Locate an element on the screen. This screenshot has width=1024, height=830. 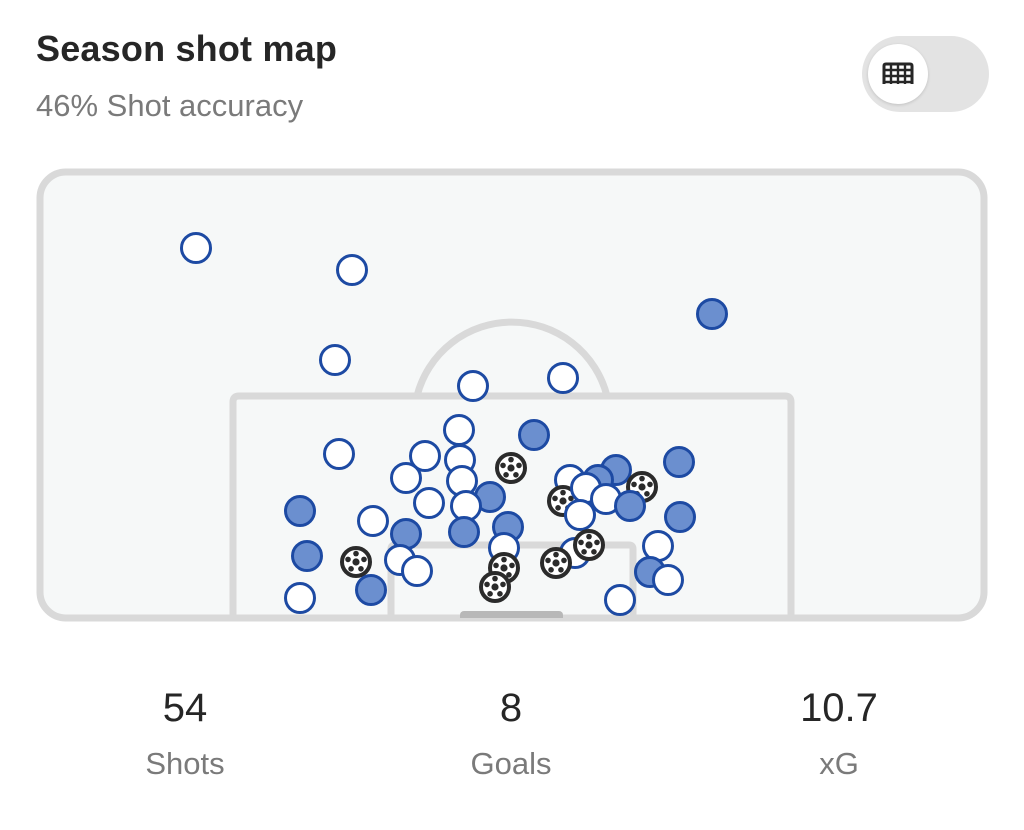
penalty-arc is located at coordinates (512, 357).